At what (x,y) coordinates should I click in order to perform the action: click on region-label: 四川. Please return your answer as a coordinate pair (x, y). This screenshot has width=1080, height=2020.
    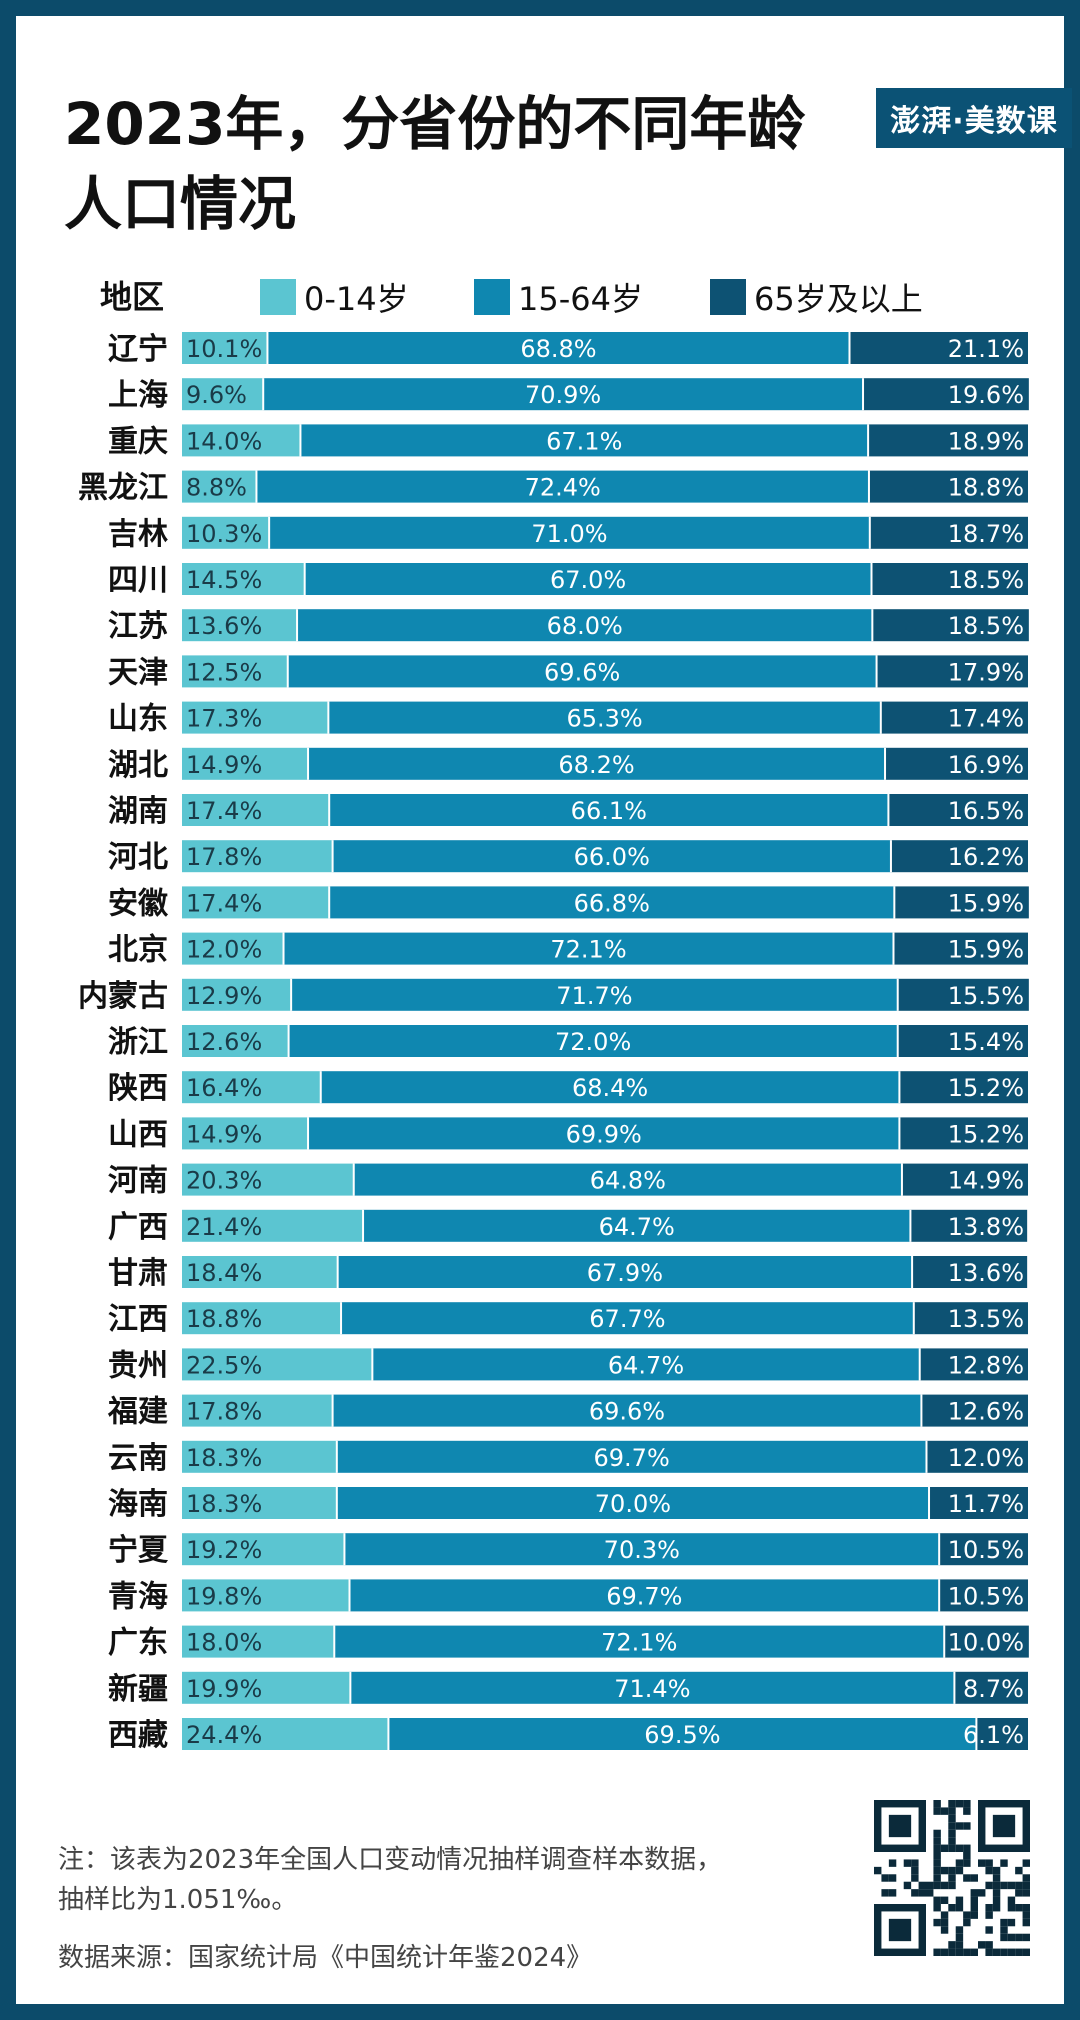
    Looking at the image, I should click on (138, 580).